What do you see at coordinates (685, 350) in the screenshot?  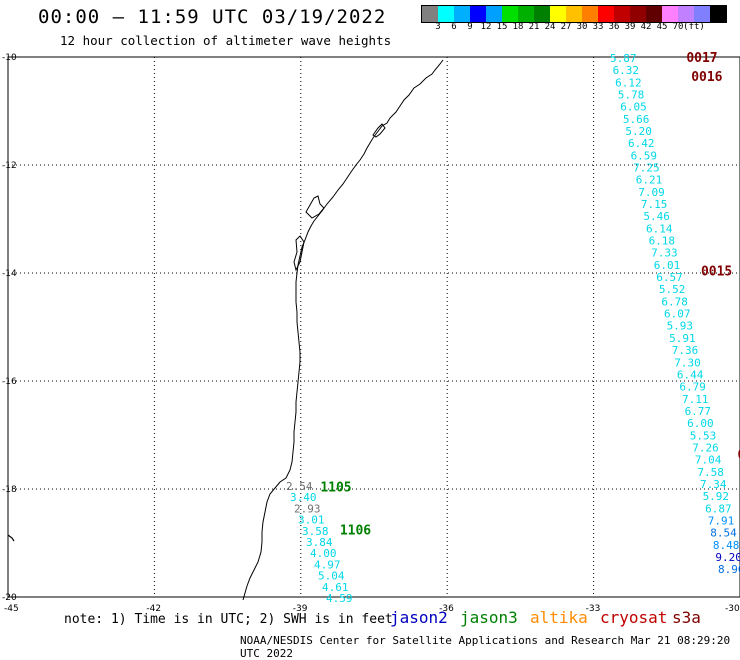 I see `swh-value: 7.36` at bounding box center [685, 350].